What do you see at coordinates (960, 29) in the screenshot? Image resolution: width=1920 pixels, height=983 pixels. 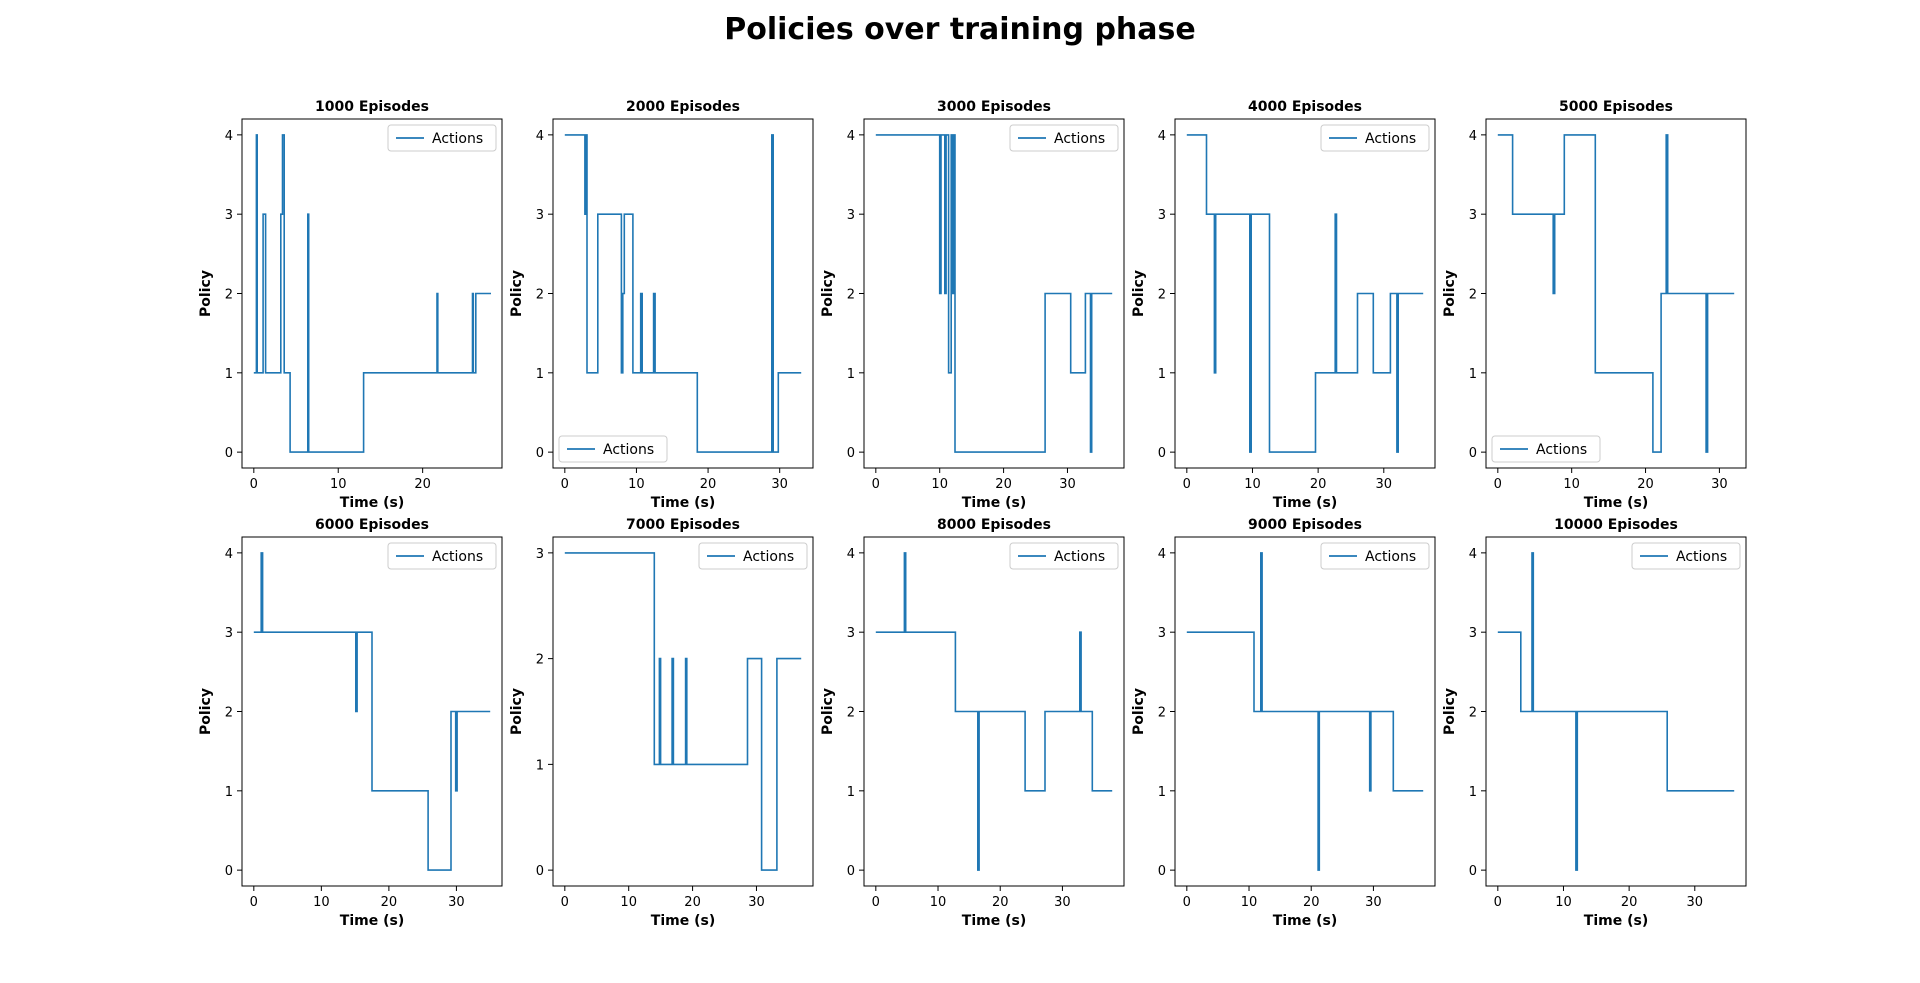 I see `figure-title: Policies over training phase` at bounding box center [960, 29].